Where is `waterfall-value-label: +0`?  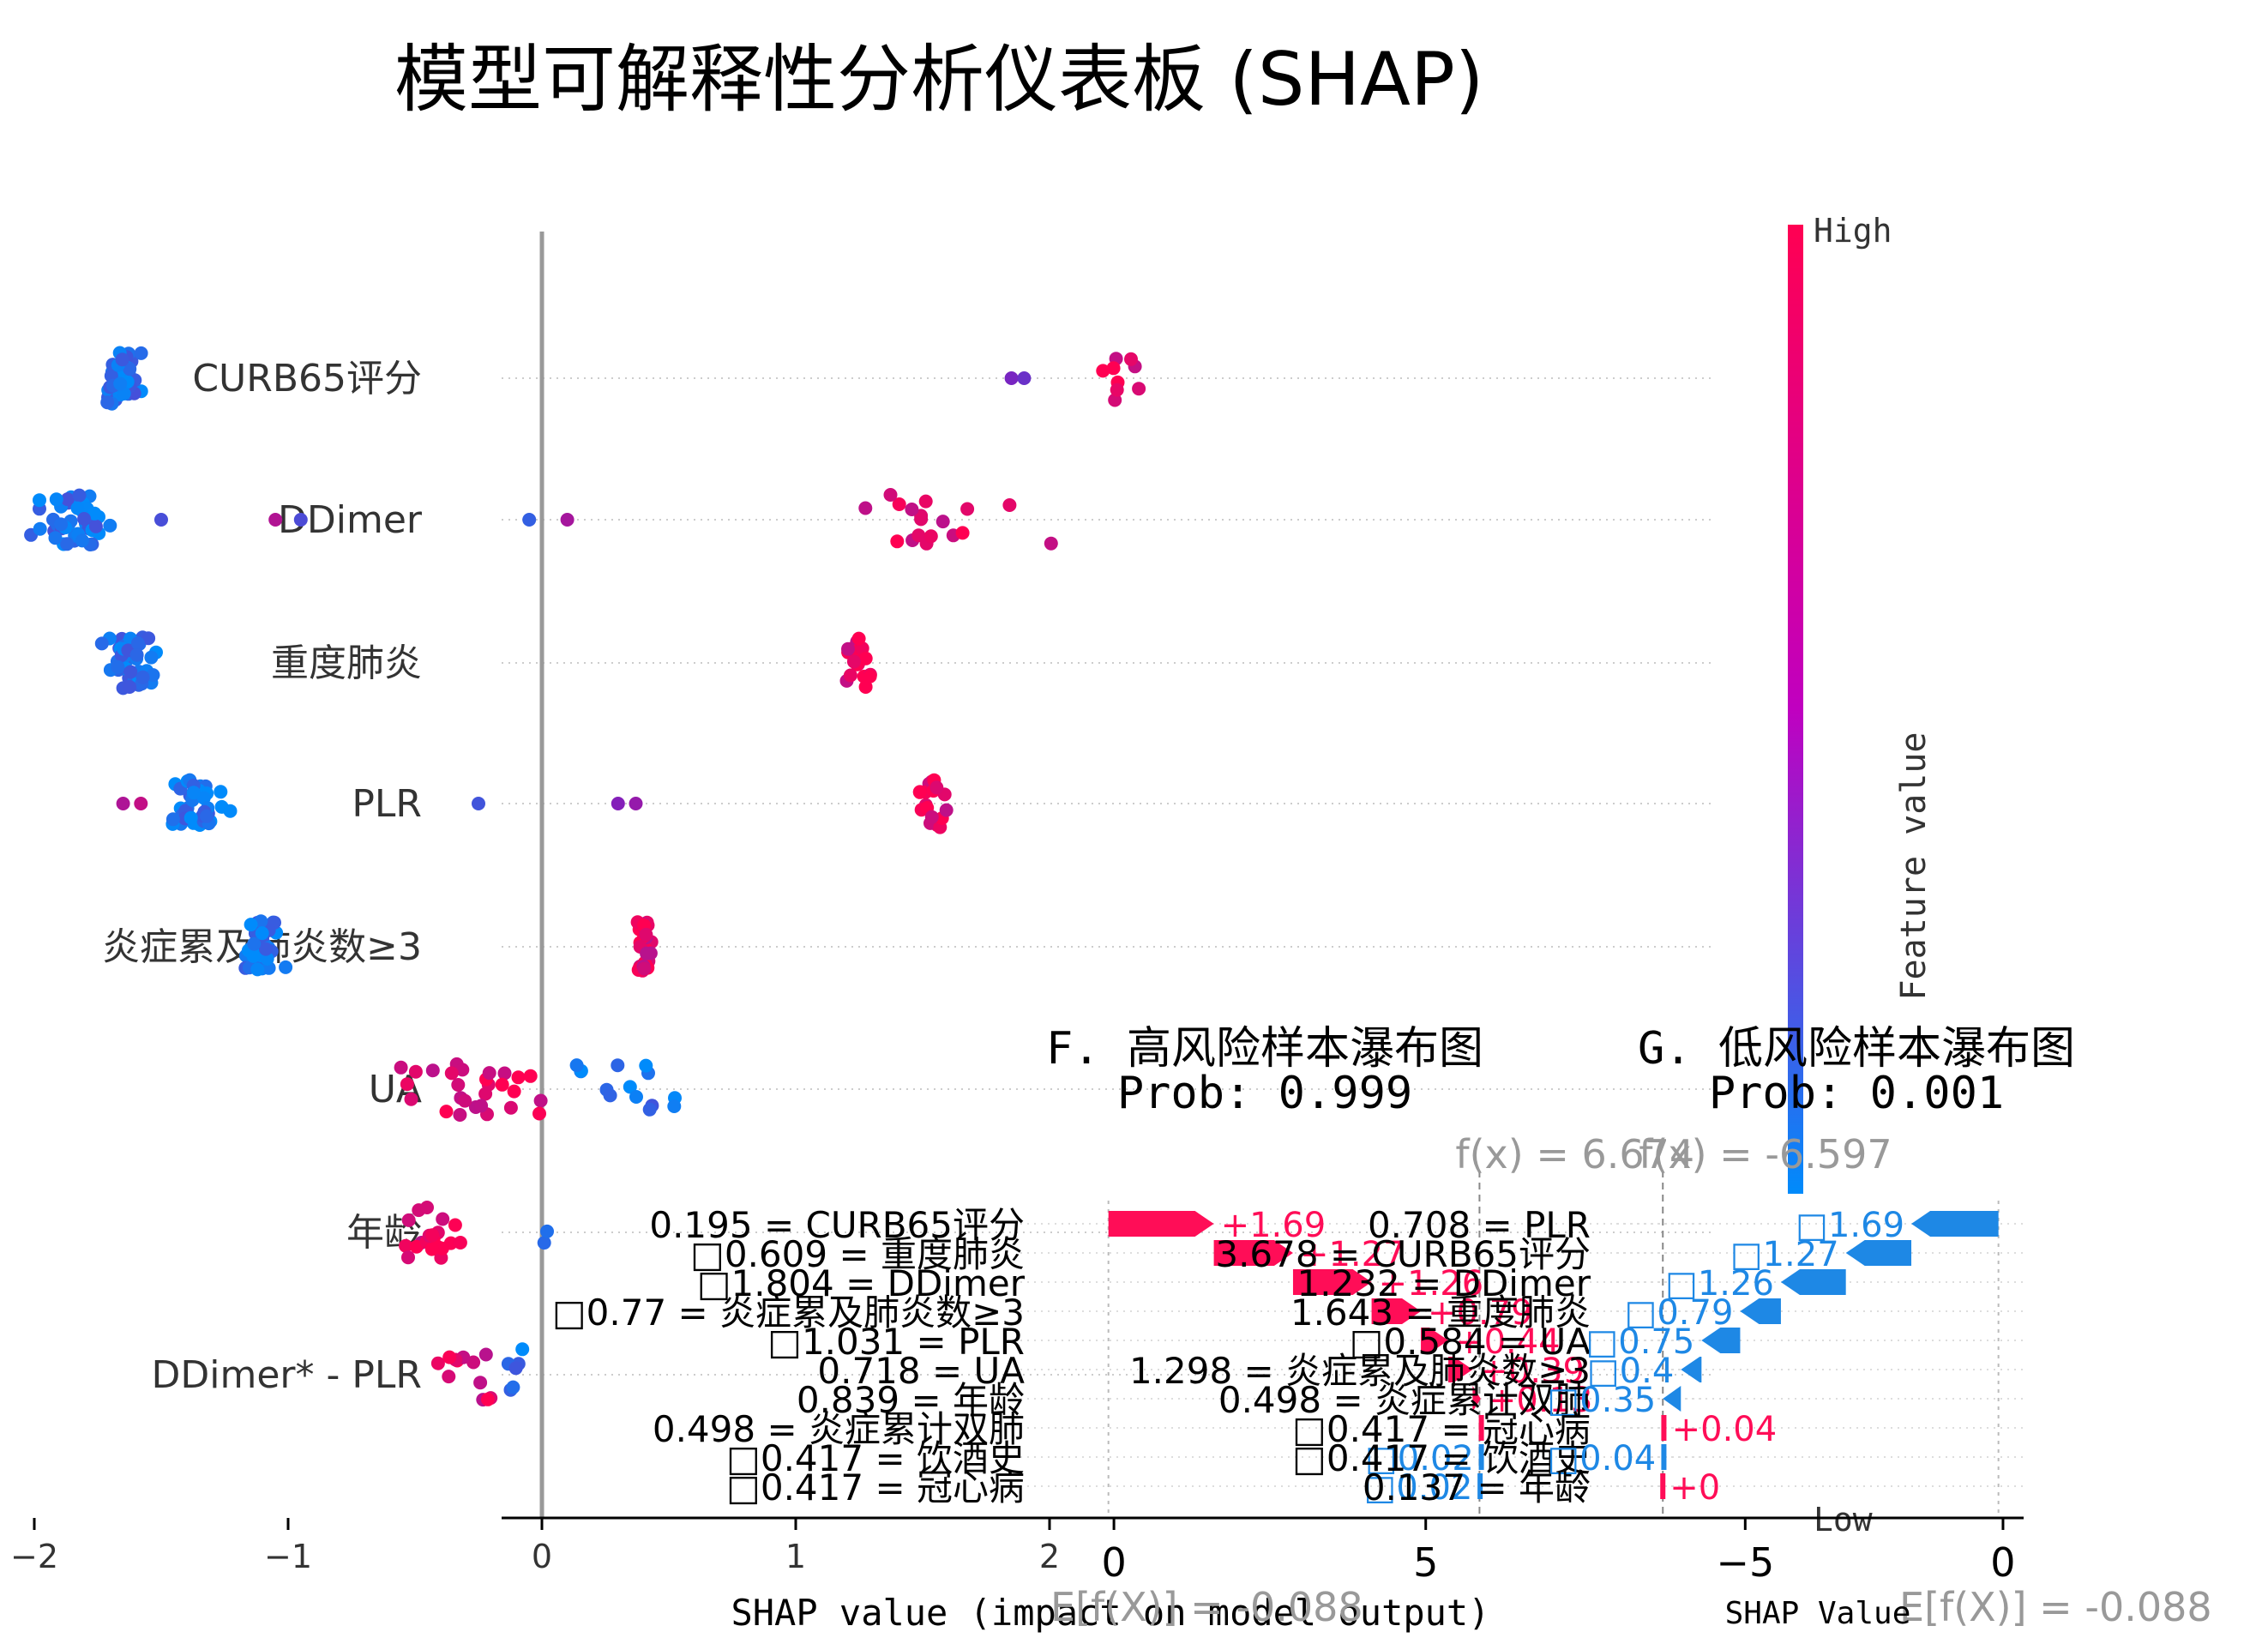
waterfall-value-label: +0 is located at coordinates (1694, 1488).